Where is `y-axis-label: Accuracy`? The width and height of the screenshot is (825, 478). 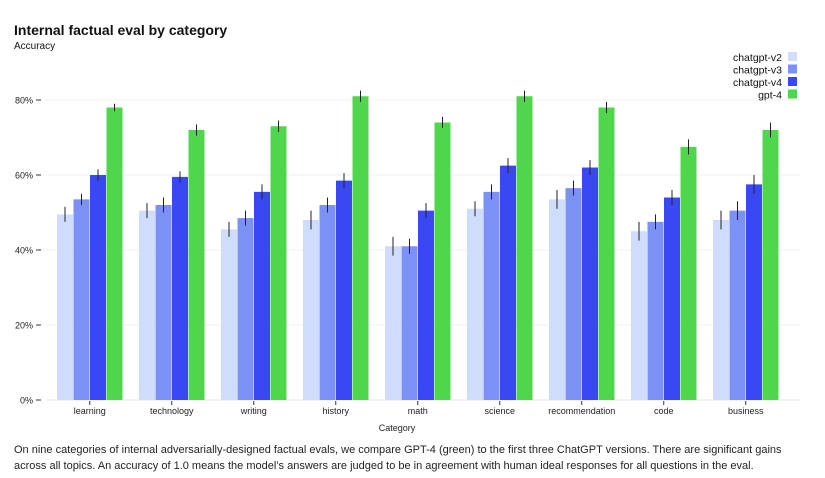
y-axis-label: Accuracy is located at coordinates (35, 46).